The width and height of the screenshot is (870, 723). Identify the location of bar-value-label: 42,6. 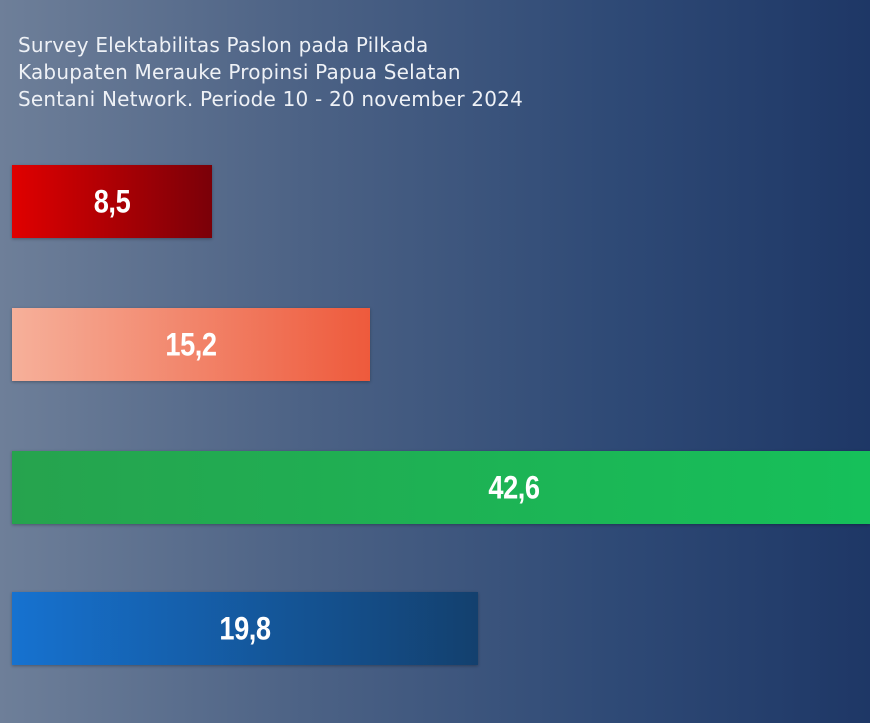
(513, 487).